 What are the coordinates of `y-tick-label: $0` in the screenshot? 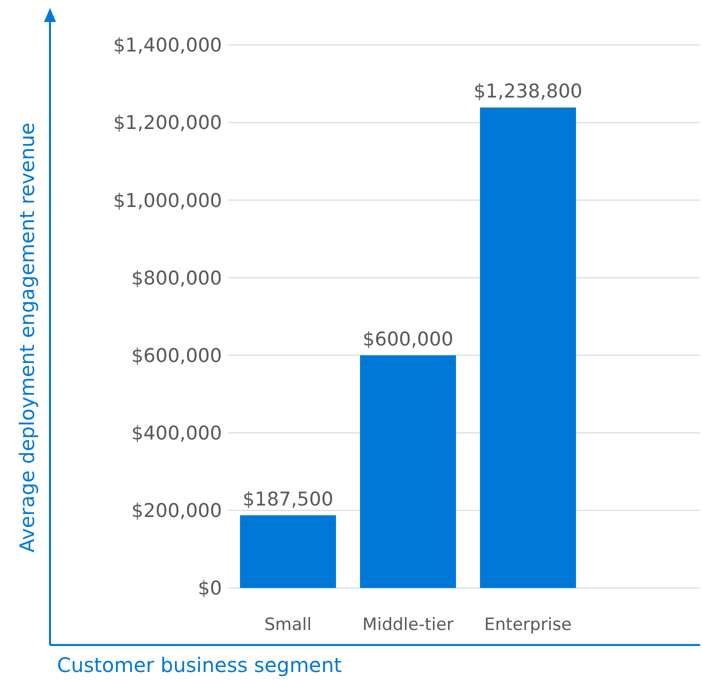 It's located at (210, 589).